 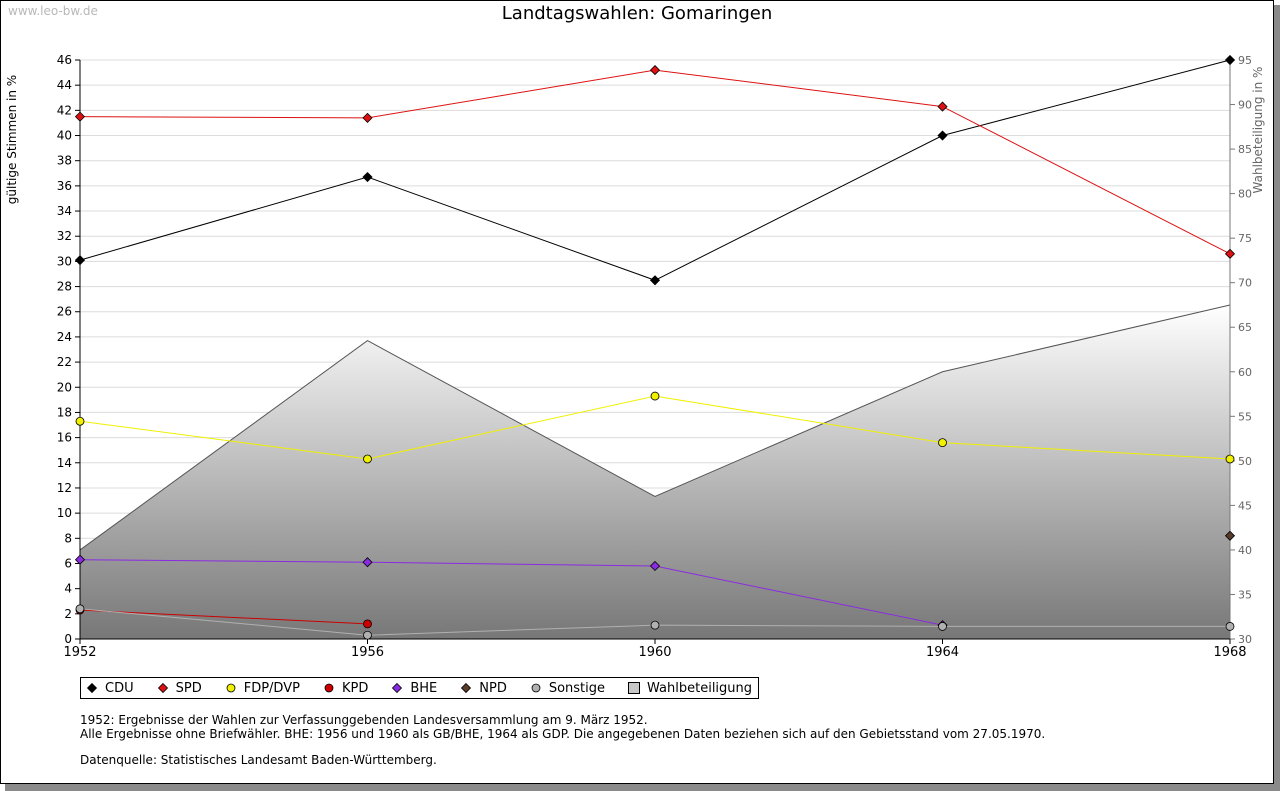 What do you see at coordinates (511, 592) in the screenshot?
I see `series-line-bhe` at bounding box center [511, 592].